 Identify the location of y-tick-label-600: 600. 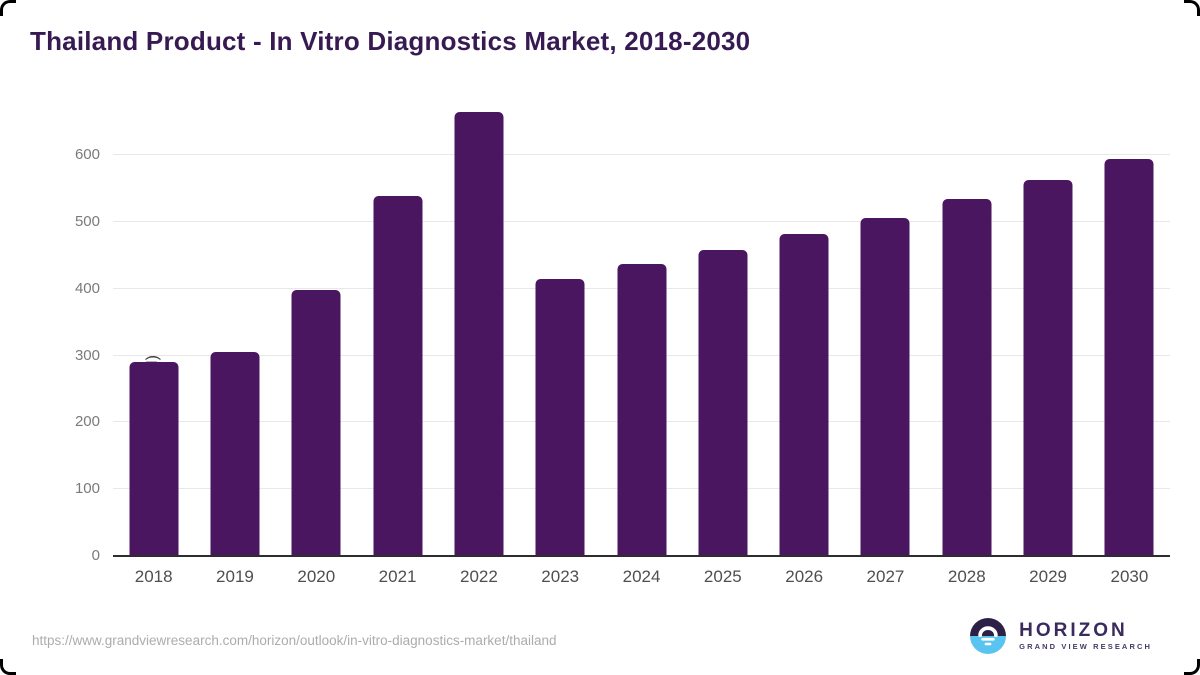
(87, 155).